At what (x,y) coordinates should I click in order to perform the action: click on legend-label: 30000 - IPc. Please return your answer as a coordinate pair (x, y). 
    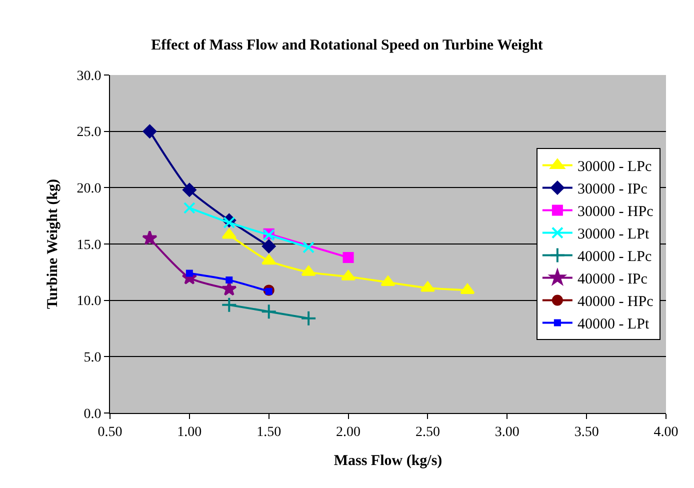
    Looking at the image, I should click on (612, 190).